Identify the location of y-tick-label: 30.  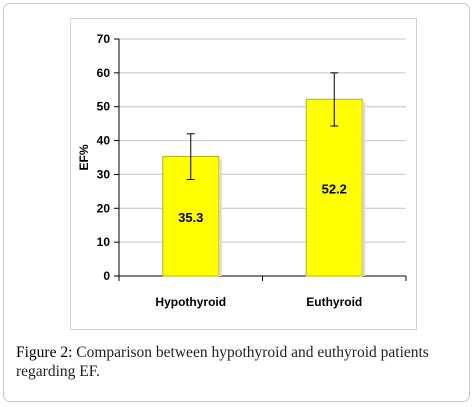
(104, 174).